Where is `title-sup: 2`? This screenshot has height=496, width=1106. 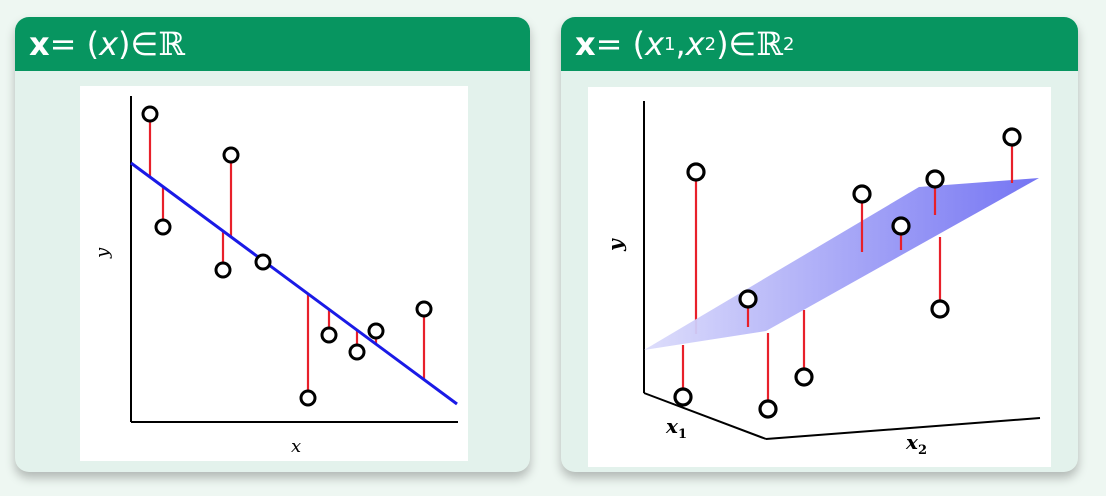 title-sup: 2 is located at coordinates (789, 44).